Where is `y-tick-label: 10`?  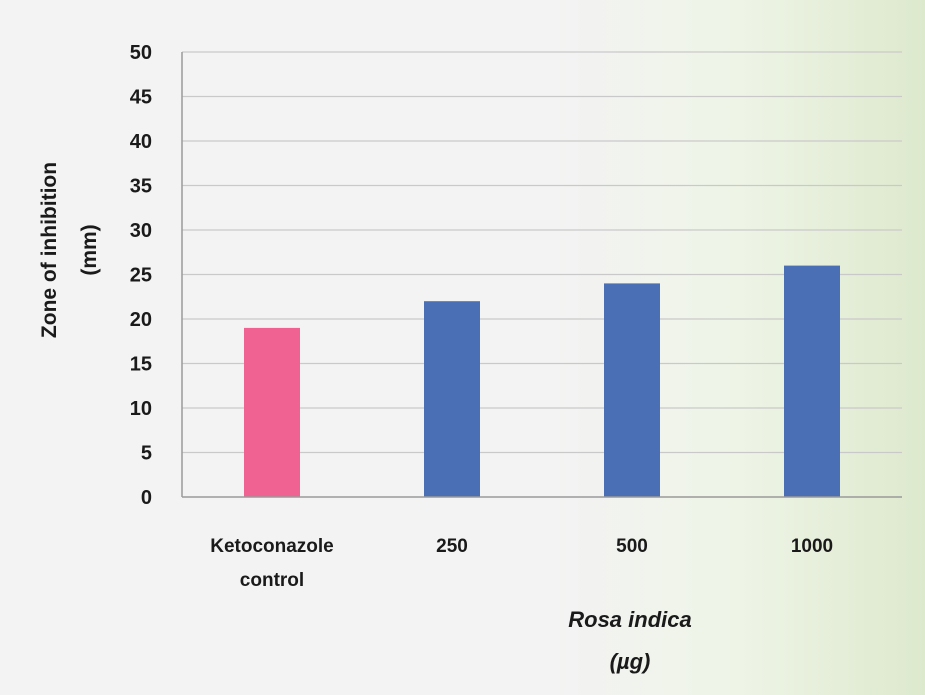 y-tick-label: 10 is located at coordinates (141, 409).